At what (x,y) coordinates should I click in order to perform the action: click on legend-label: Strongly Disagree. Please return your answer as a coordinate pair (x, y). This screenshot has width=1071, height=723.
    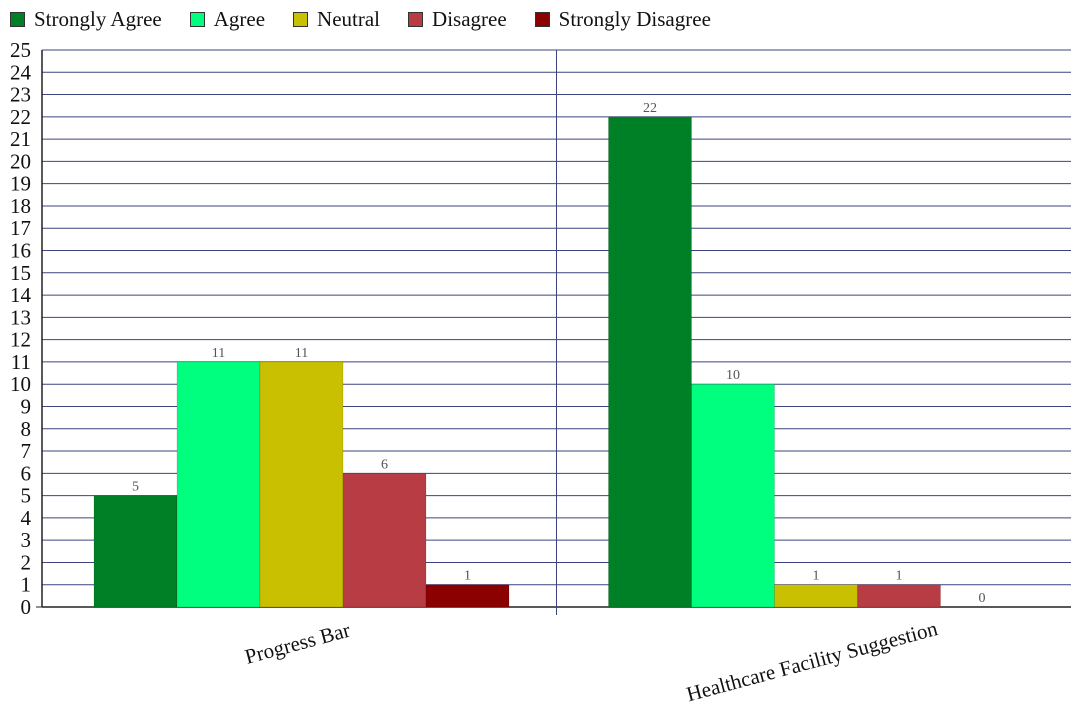
    Looking at the image, I should click on (634, 18).